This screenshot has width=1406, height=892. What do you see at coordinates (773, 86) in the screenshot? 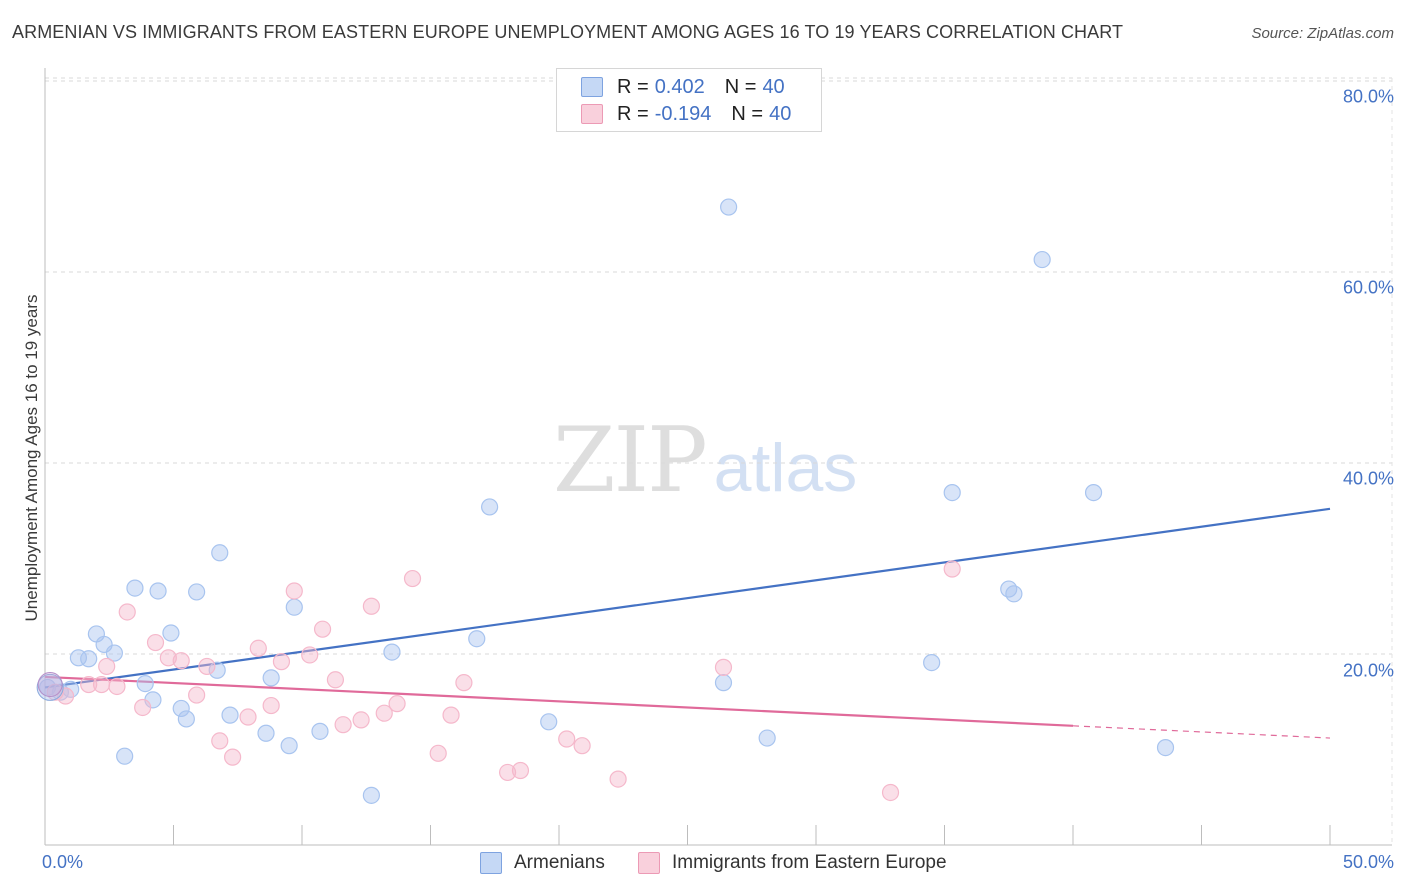
I see `legend-n-value: 40` at bounding box center [773, 86].